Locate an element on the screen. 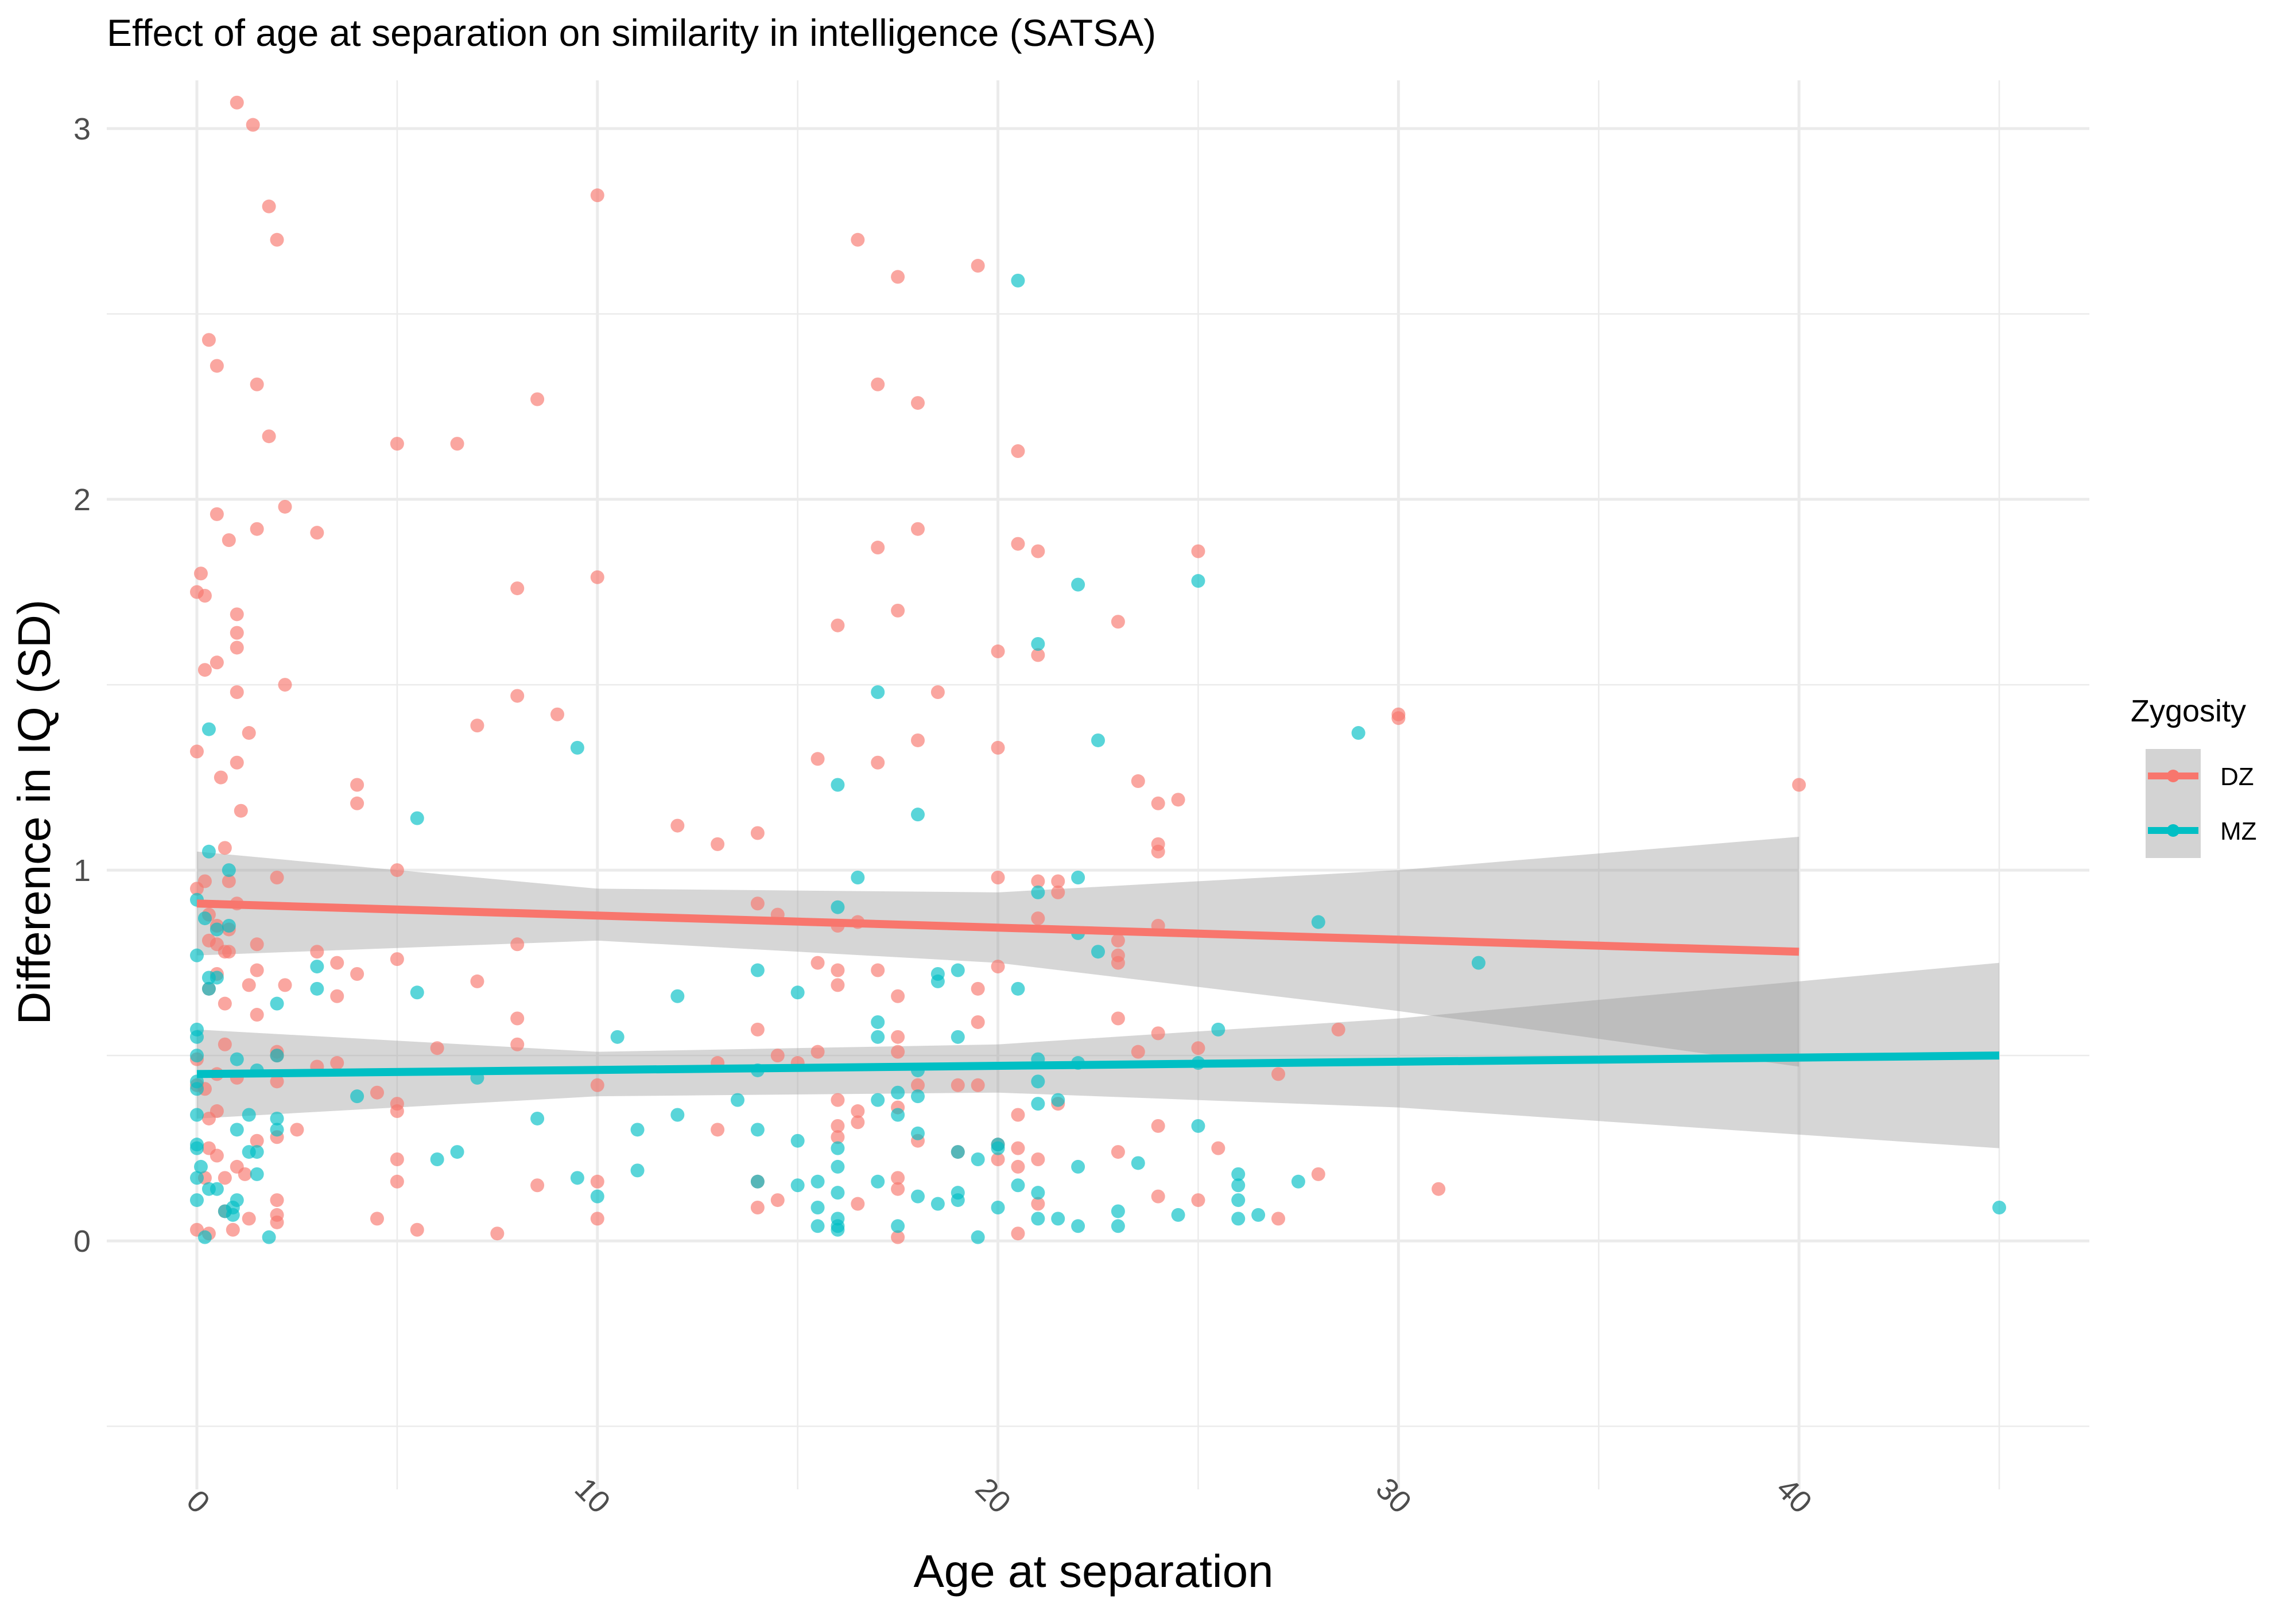 The image size is (2296, 1607). fit-lines is located at coordinates (1098, 988).